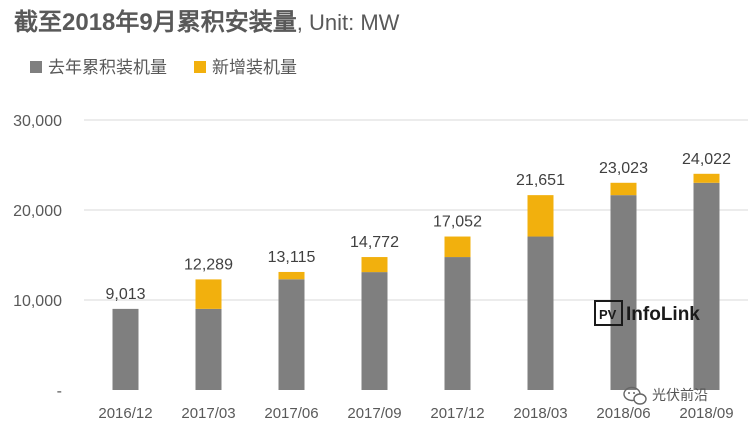 Image resolution: width=748 pixels, height=428 pixels. Describe the element at coordinates (107, 67) in the screenshot. I see `legend-label-cumulative: 去年累积装机量` at that location.